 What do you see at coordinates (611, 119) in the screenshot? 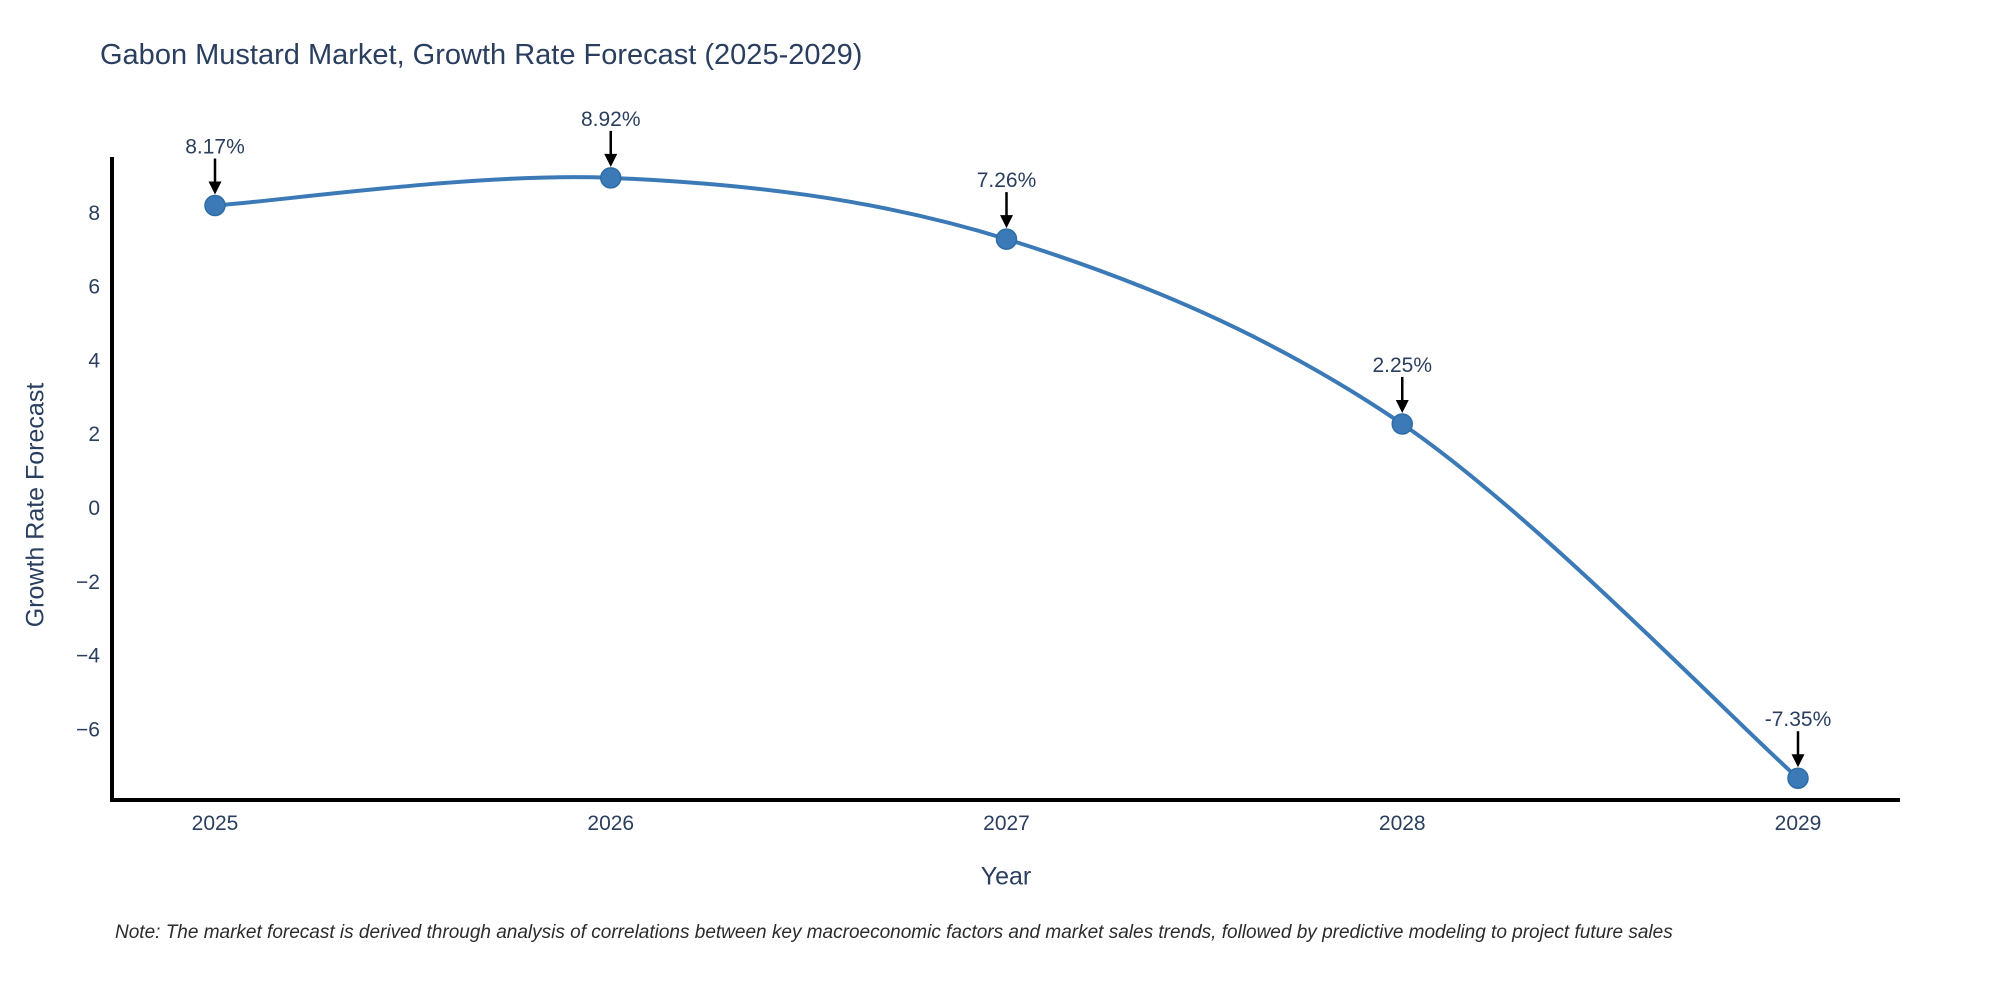
I see `point-value-label: 8.92%` at bounding box center [611, 119].